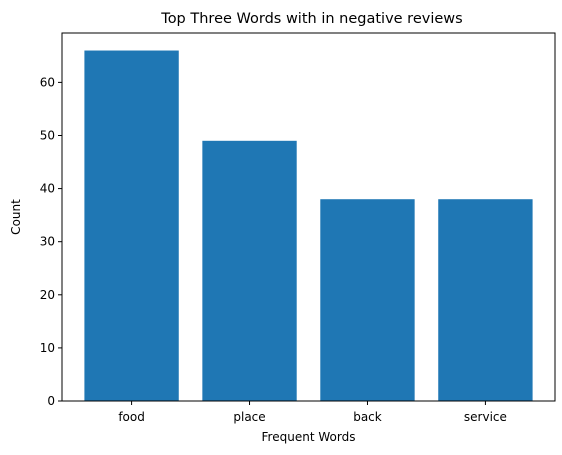 This screenshot has width=562, height=455. I want to click on y-tick-label-30: 30, so click(47, 242).